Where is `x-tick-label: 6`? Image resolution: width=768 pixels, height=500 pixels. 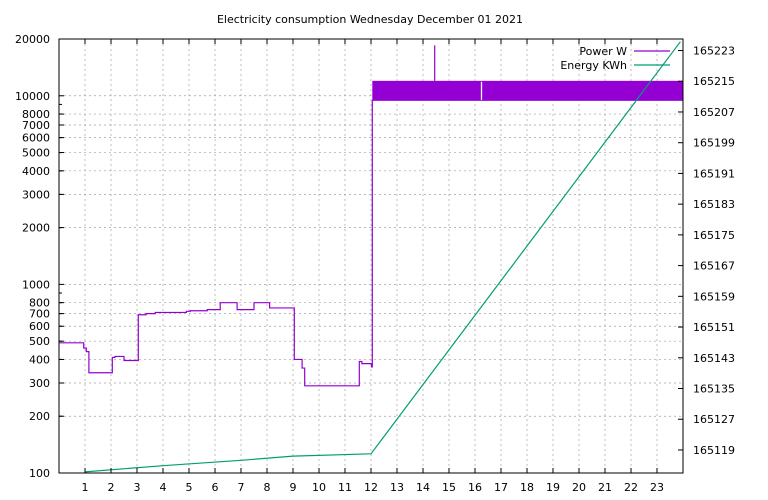
x-tick-label: 6 is located at coordinates (215, 487).